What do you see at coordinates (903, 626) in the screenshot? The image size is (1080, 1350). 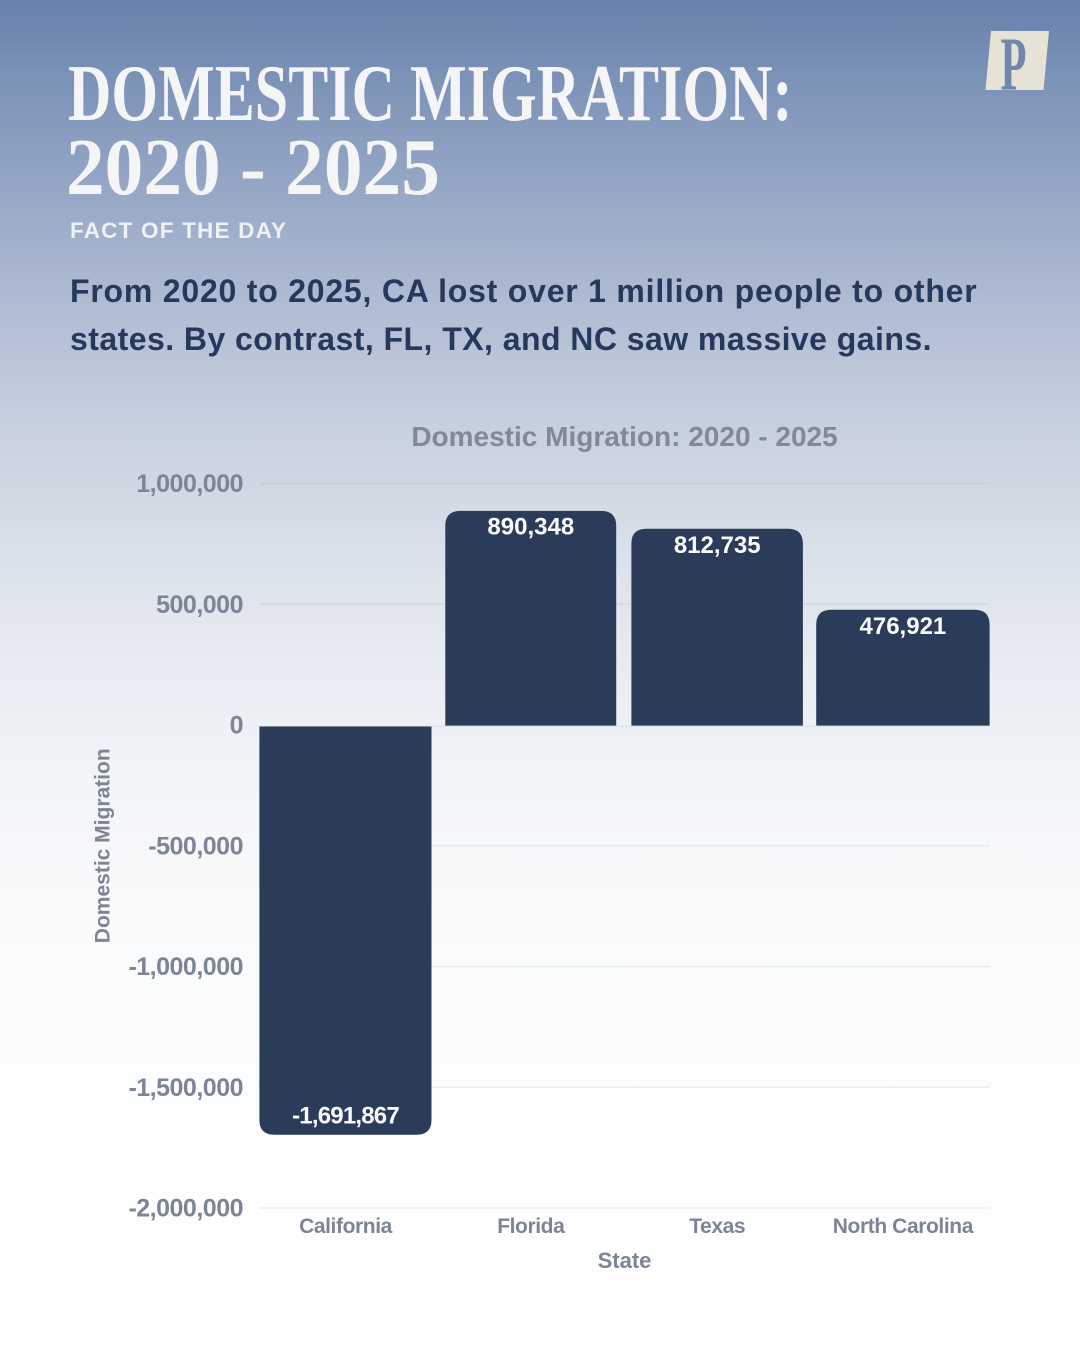 I see `svg-text: 476,921` at bounding box center [903, 626].